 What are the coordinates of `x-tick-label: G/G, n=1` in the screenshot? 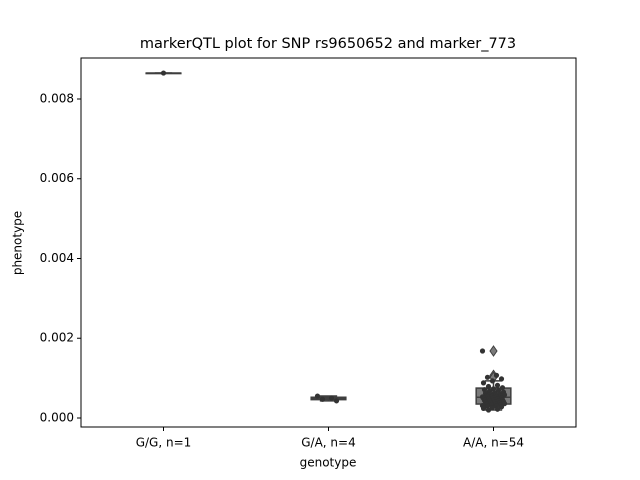 It's located at (164, 443).